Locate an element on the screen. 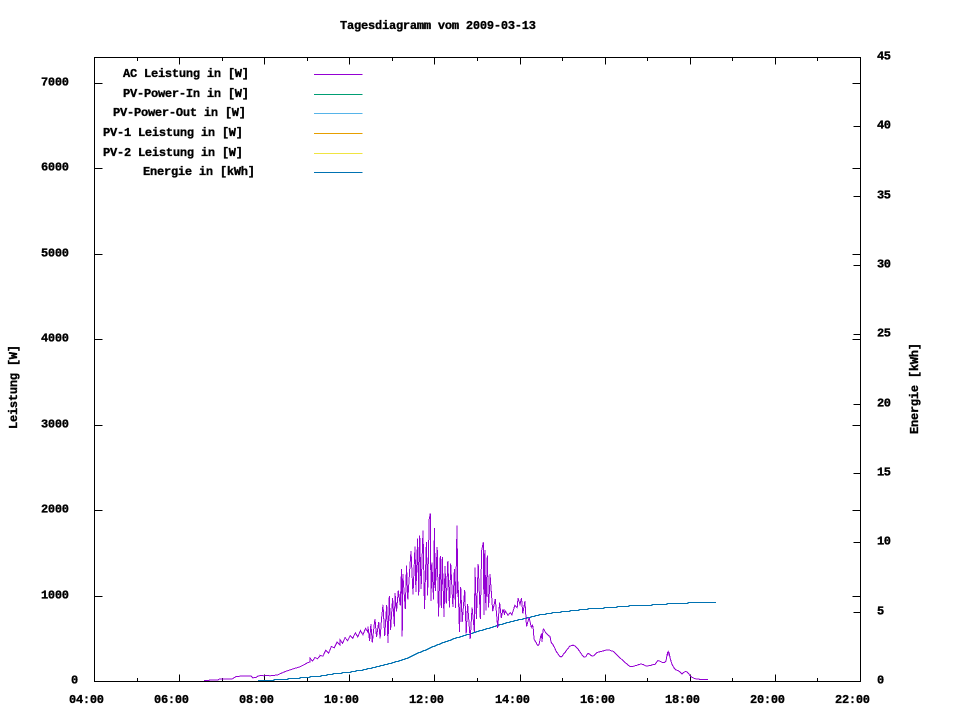 This screenshot has width=960, height=720. svg-text: 35 is located at coordinates (884, 196).